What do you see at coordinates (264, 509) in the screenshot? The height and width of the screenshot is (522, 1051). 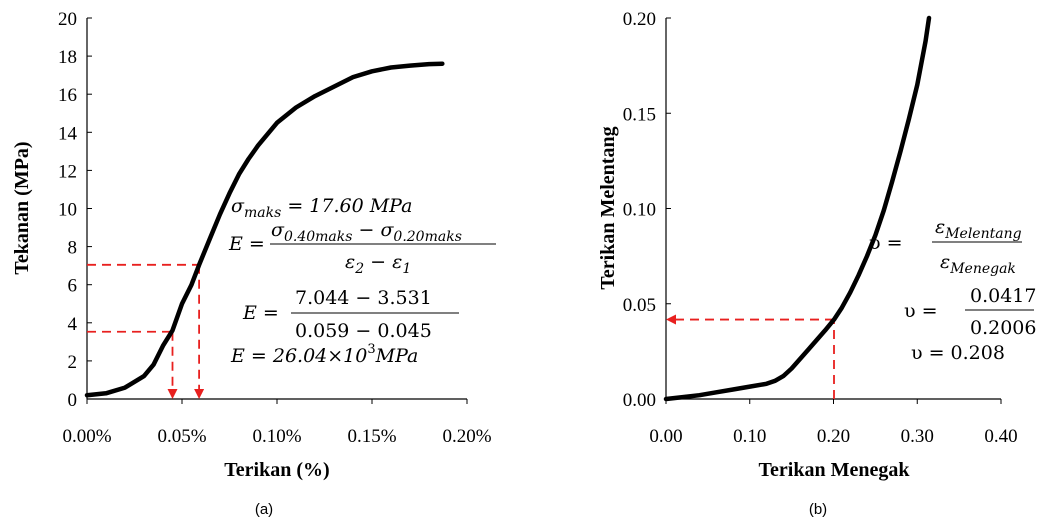 I see `panel-a-caption: (a)` at bounding box center [264, 509].